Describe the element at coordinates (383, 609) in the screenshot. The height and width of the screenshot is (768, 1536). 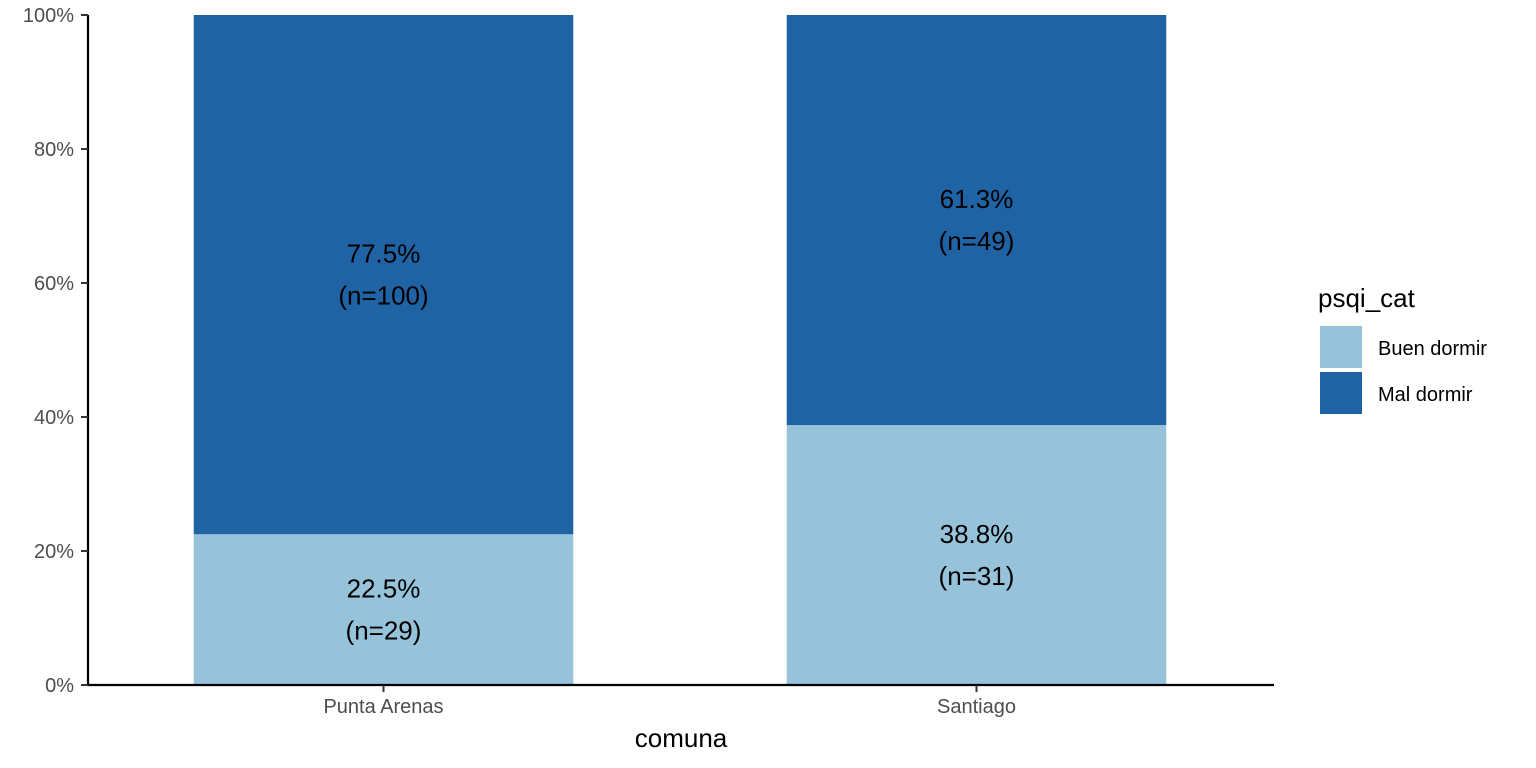
I see `bar-segment-buen-dormir-punta-arenas` at that location.